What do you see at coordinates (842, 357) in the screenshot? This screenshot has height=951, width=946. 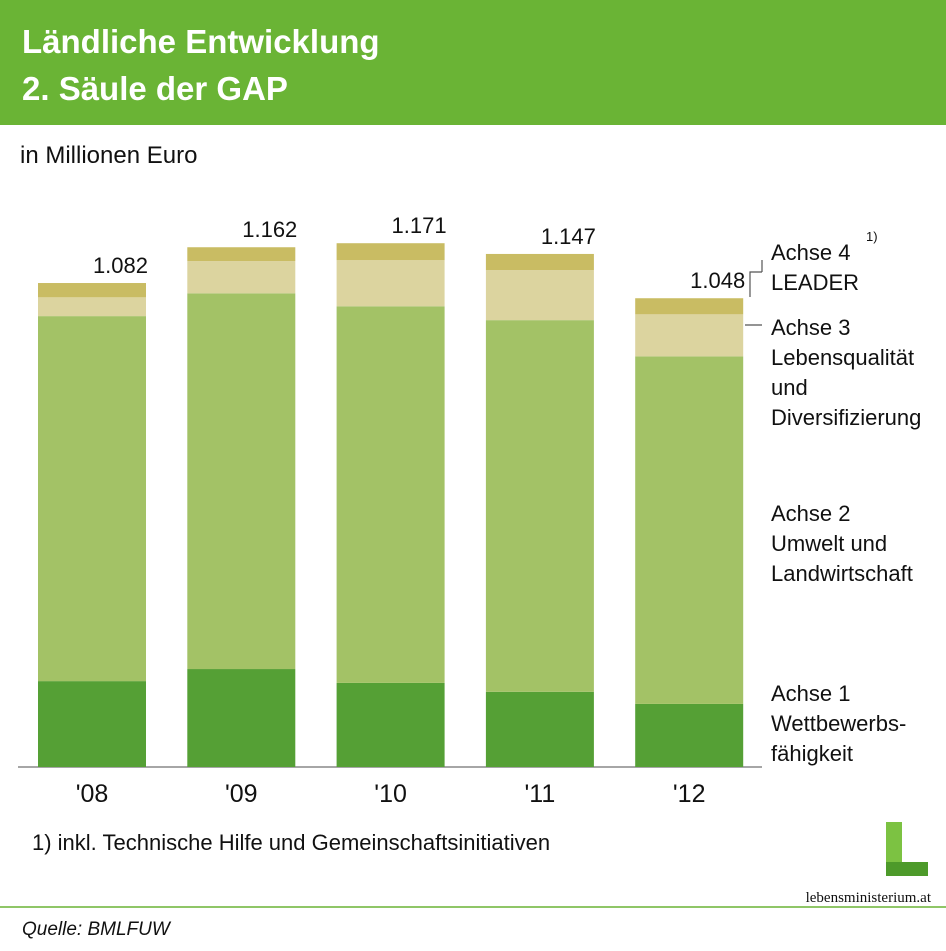 I see `legend-label: Lebensqualität` at bounding box center [842, 357].